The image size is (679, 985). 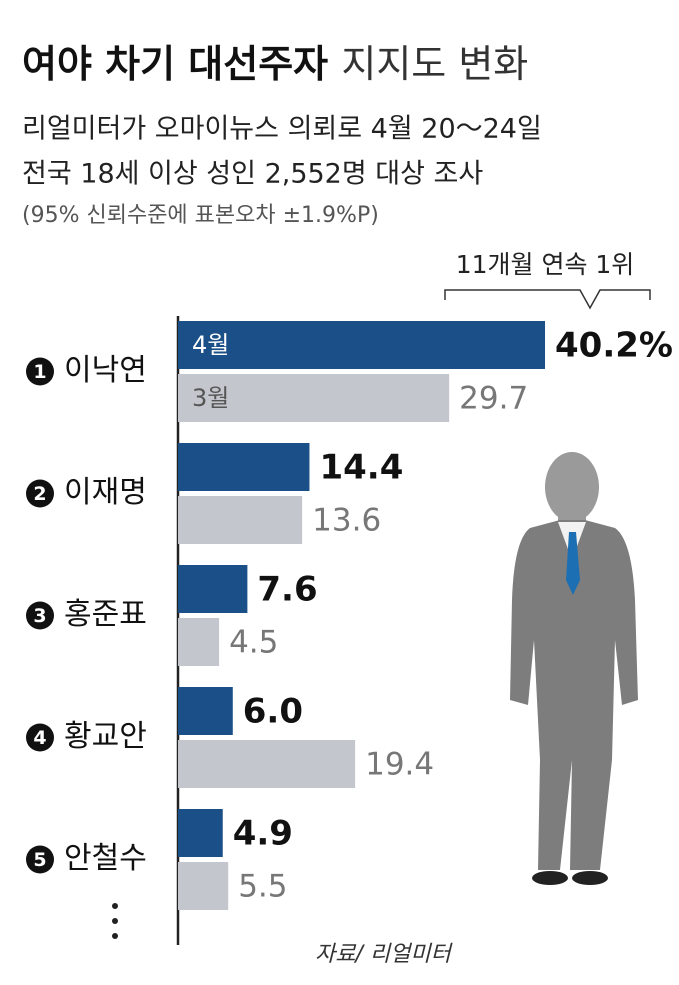 I want to click on source: 자료/ 리얼미터, so click(x=384, y=954).